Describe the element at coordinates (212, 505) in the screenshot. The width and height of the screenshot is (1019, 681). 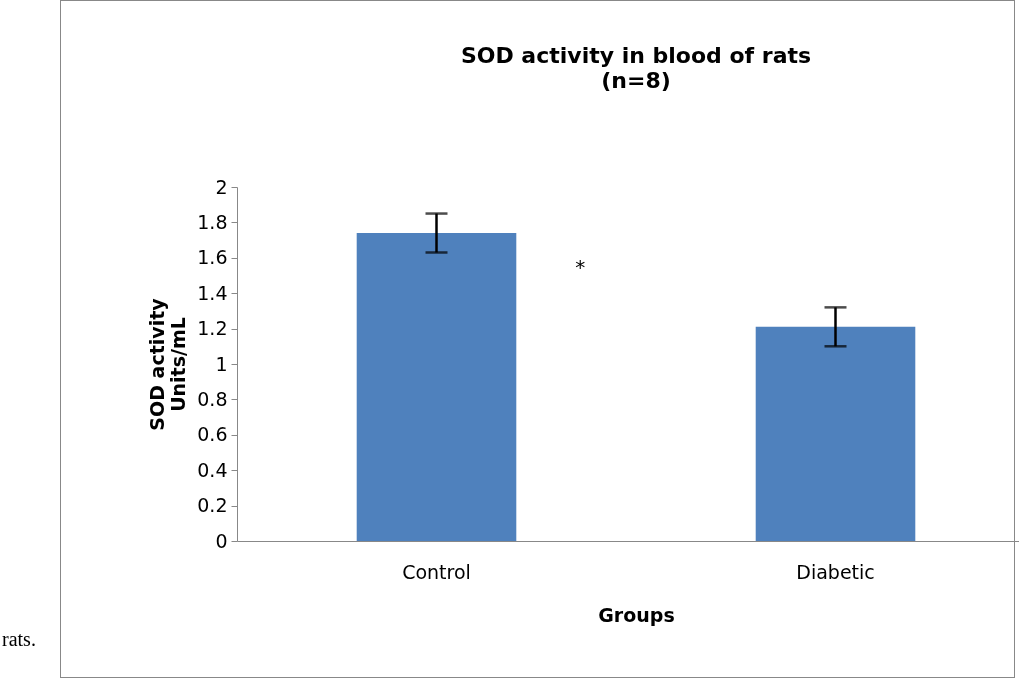
I see `y-tick-label: 0.2` at that location.